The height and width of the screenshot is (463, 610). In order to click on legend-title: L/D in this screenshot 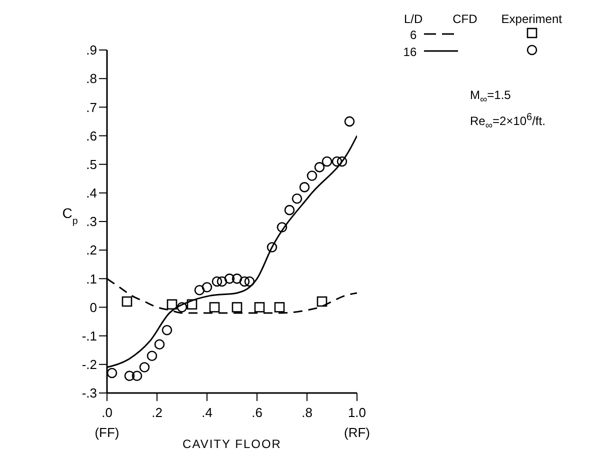, I will do `click(412, 19)`.